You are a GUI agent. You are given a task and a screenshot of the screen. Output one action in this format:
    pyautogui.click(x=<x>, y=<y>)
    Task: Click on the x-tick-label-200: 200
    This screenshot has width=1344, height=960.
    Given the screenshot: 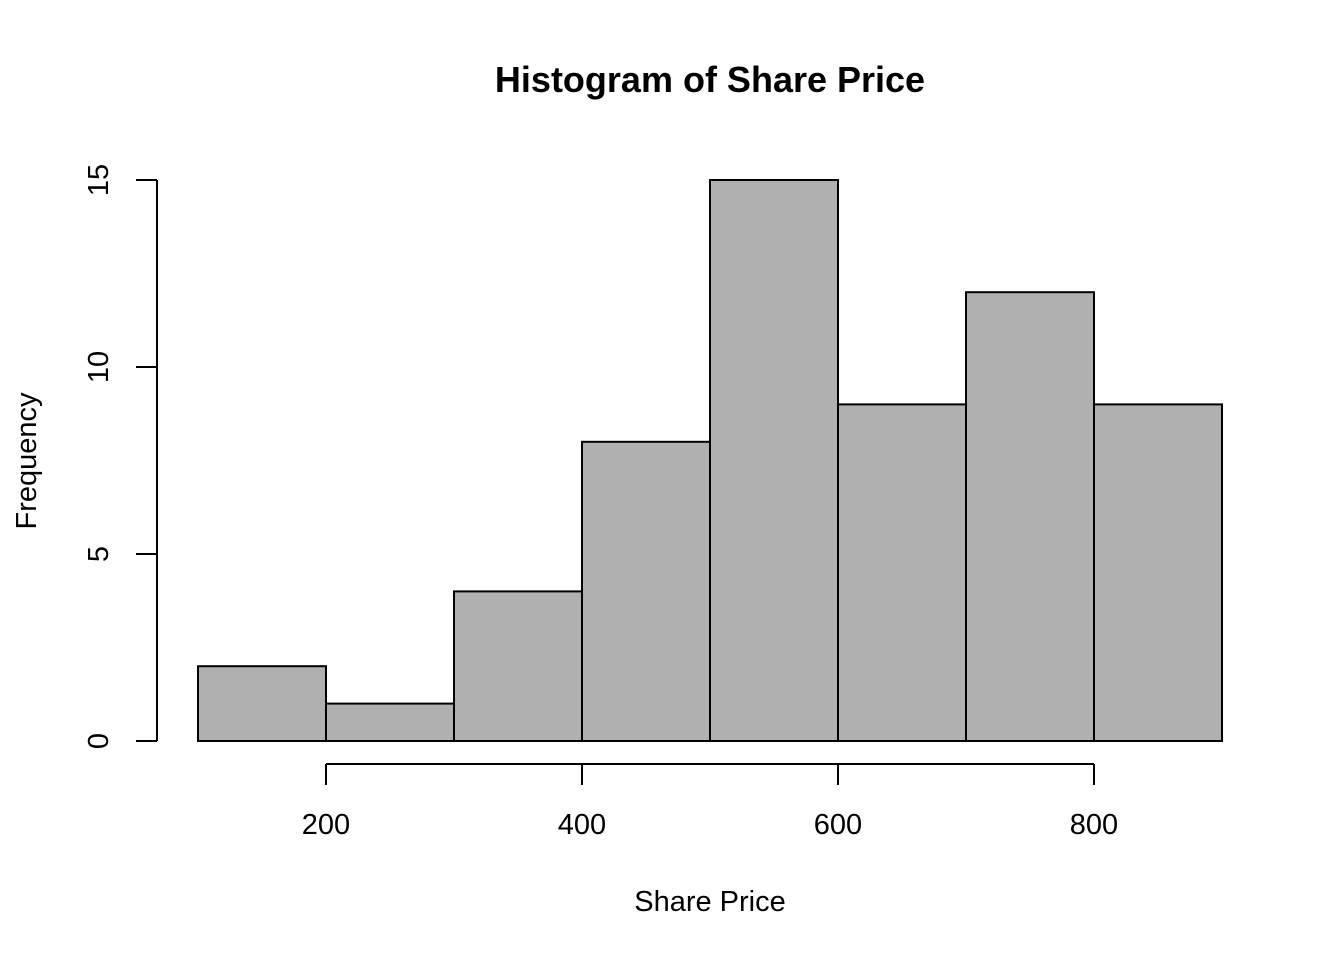 What is the action you would take?
    pyautogui.click(x=326, y=825)
    